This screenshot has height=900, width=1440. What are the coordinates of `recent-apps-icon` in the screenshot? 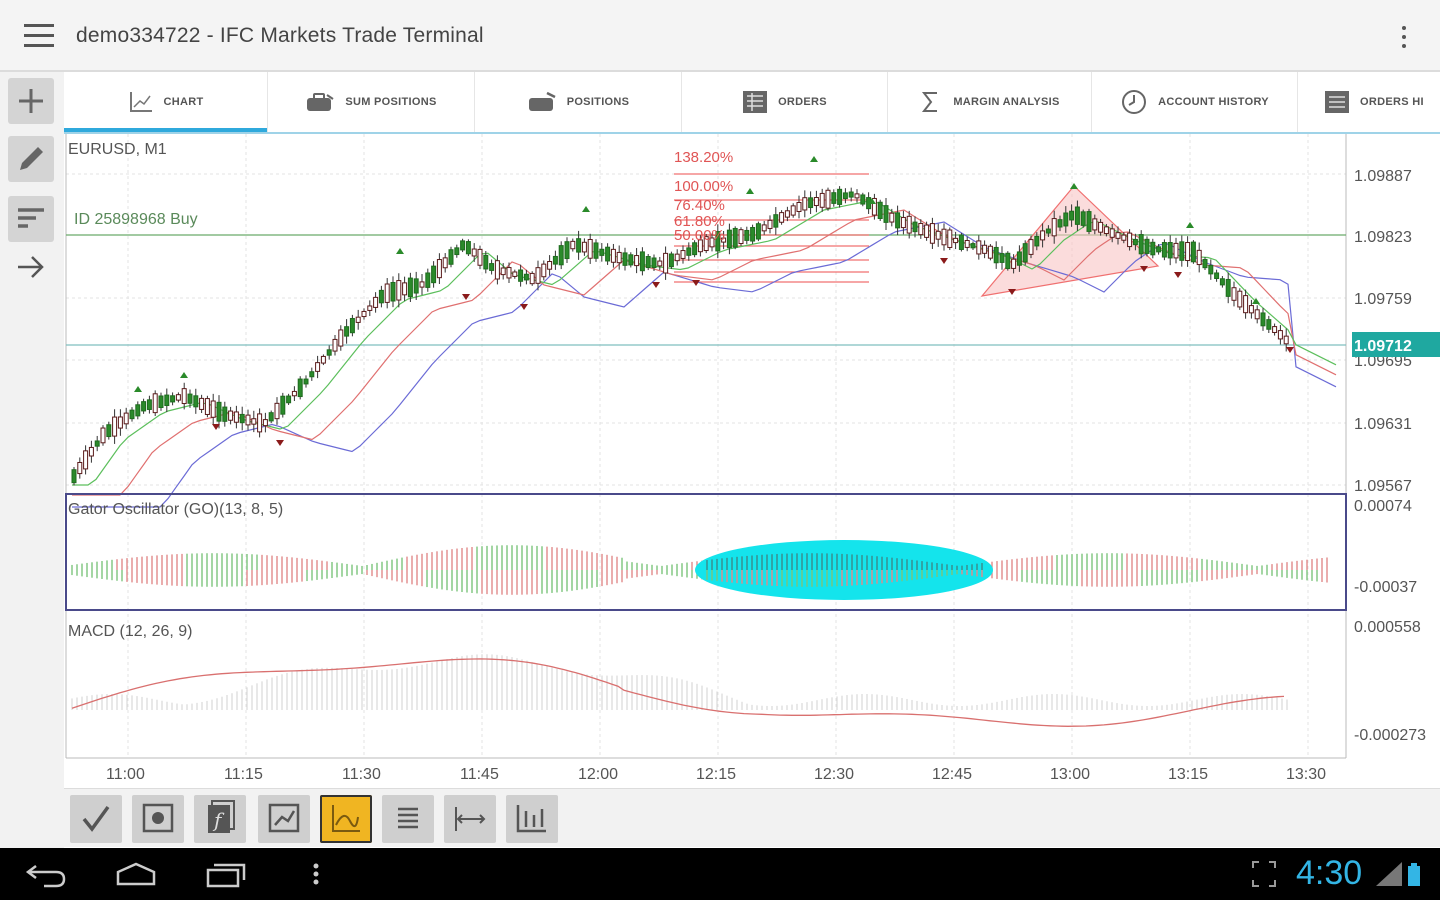 It's located at (226, 874).